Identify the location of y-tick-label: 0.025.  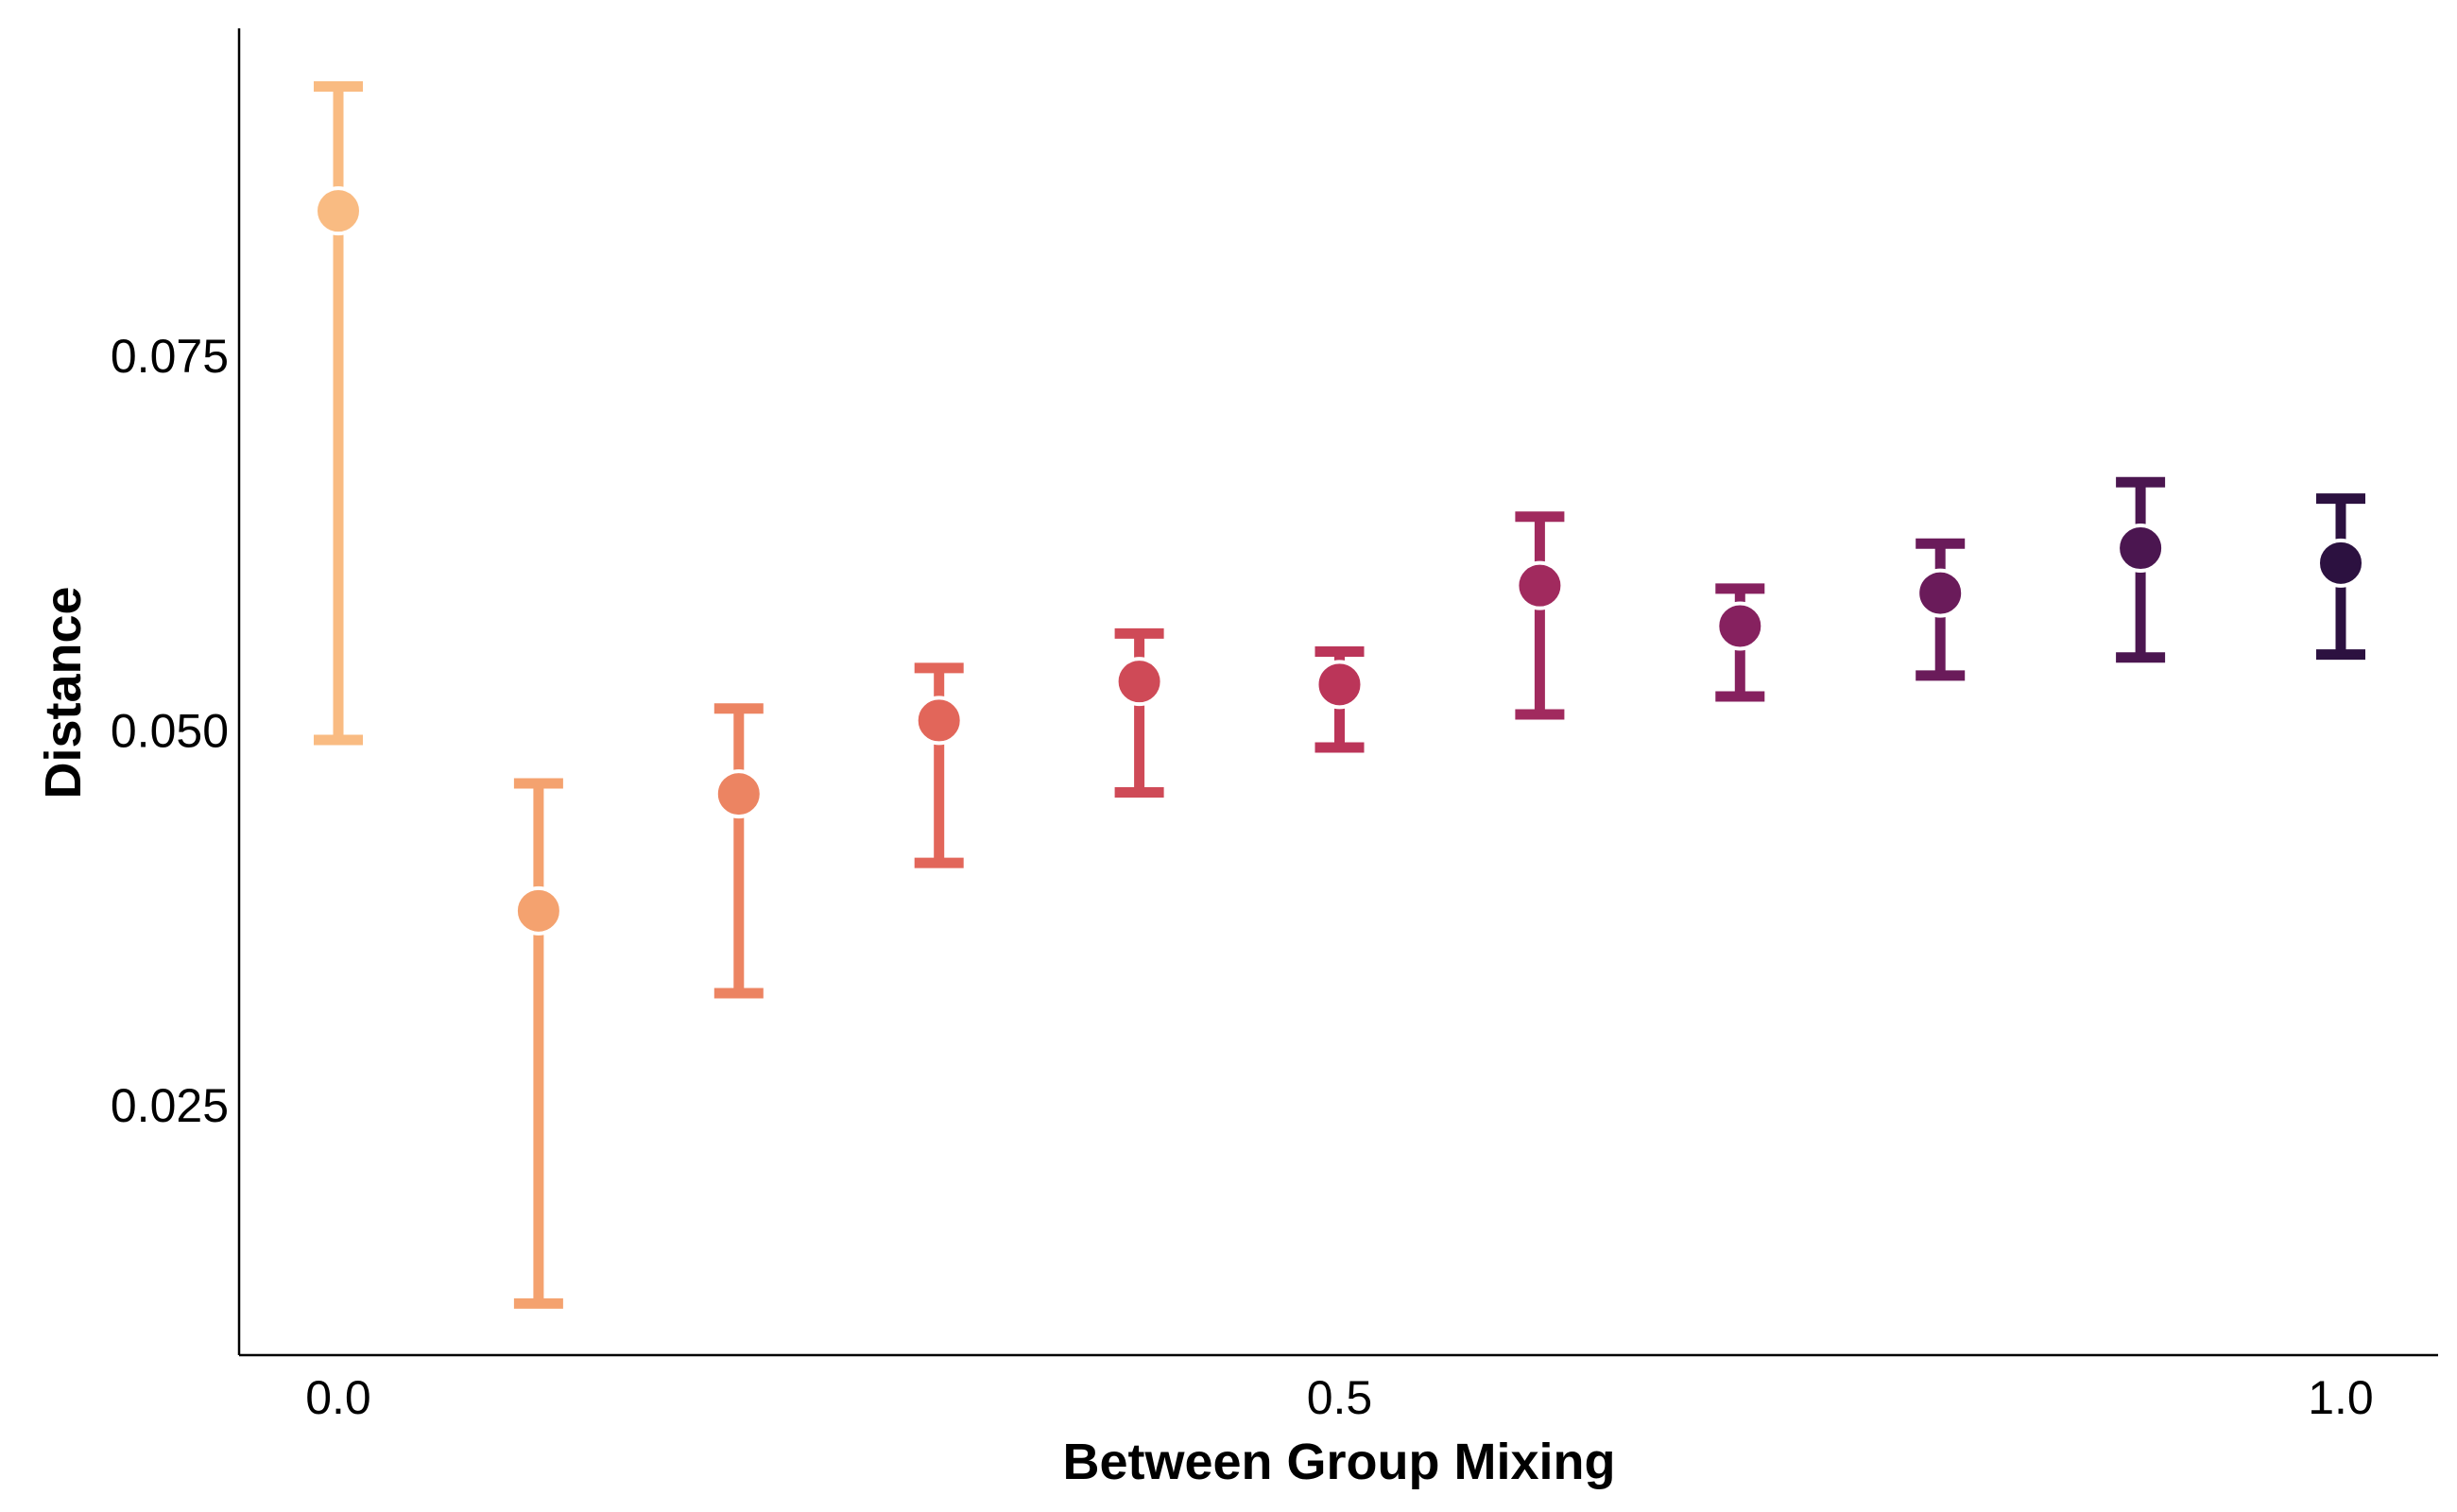
(170, 1105).